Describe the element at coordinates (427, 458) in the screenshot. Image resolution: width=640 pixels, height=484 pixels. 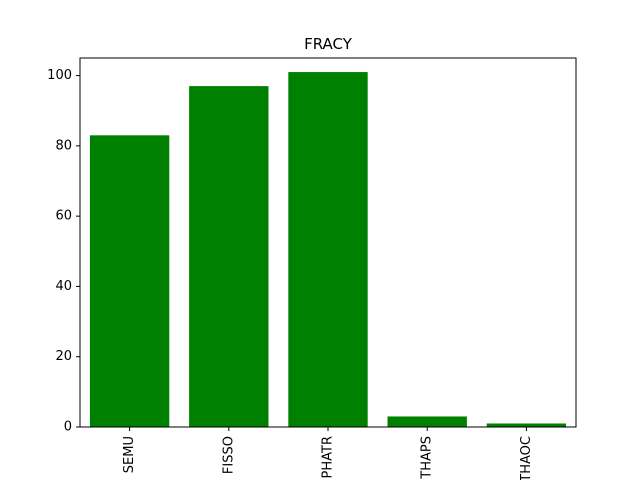
I see `x-tick-label: THAPS` at that location.